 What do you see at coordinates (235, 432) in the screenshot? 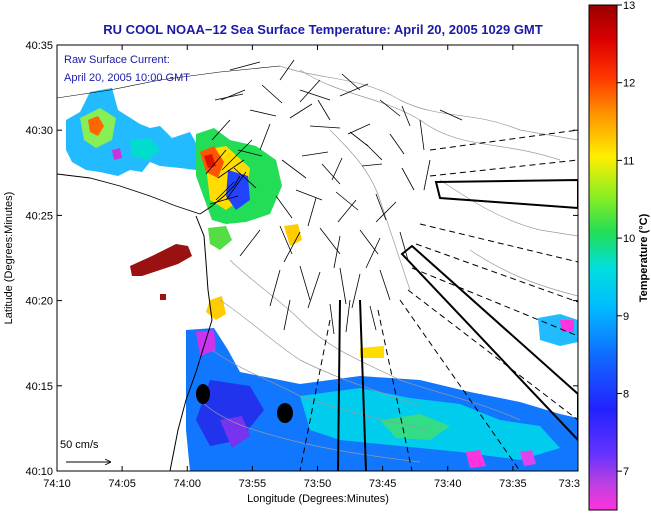
I see `sst-patch-south-violet` at bounding box center [235, 432].